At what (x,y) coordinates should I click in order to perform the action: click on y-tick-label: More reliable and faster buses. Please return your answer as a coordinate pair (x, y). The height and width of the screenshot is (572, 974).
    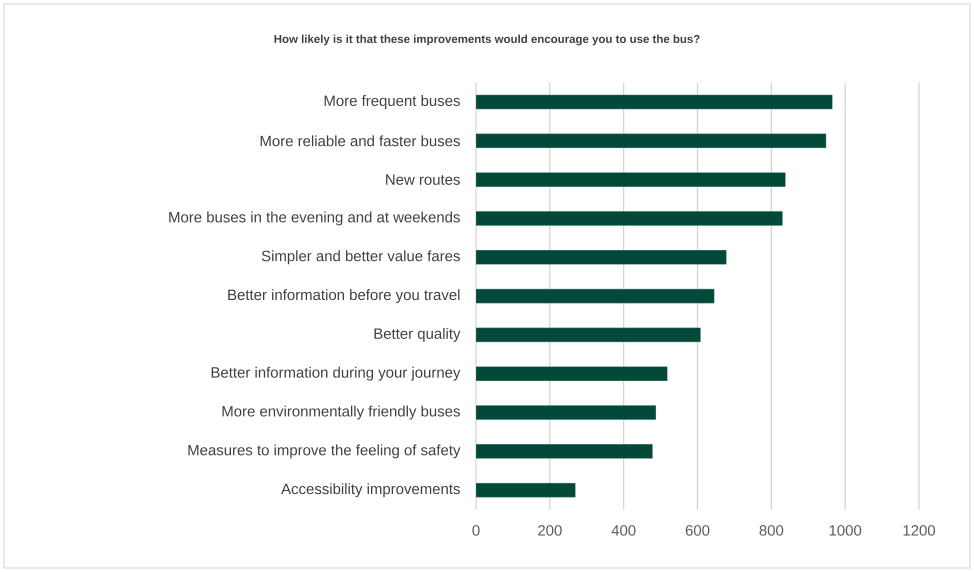
    Looking at the image, I should click on (360, 140).